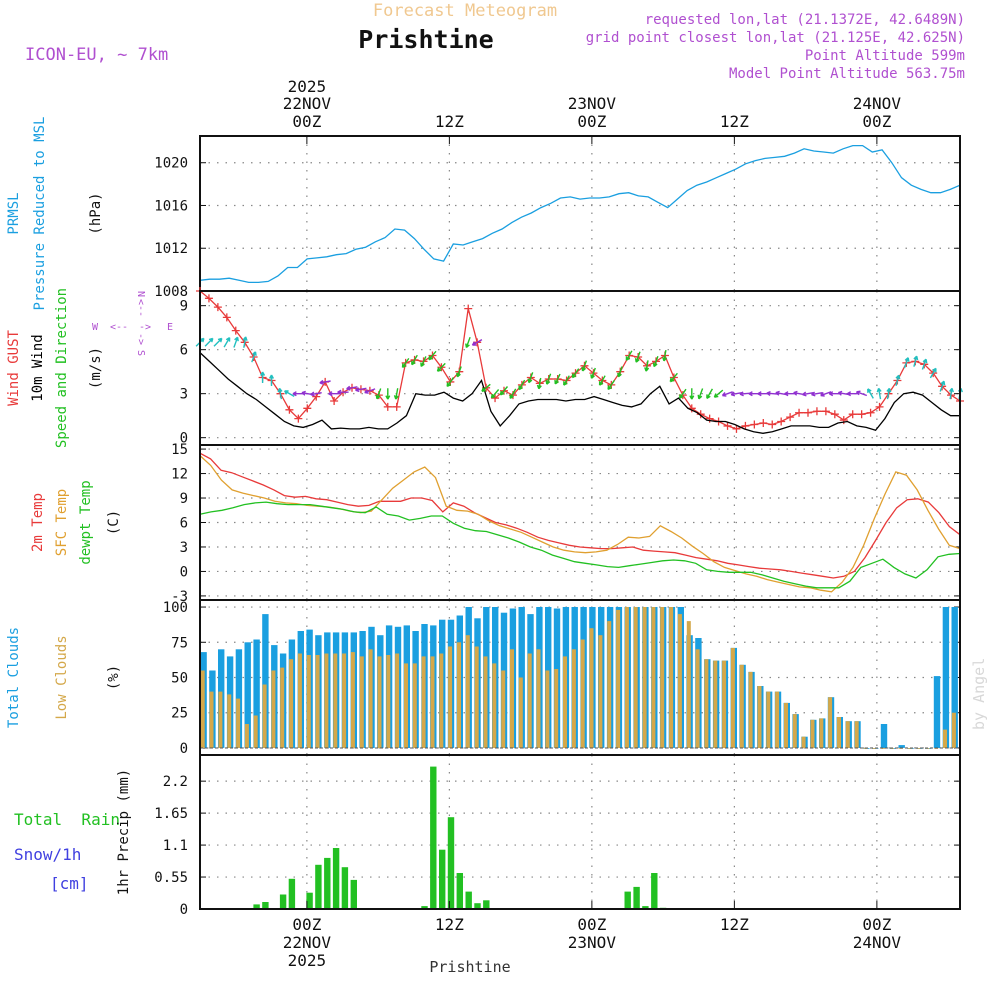  What do you see at coordinates (591, 121) in the screenshot?
I see `x-tick-label-top-time: 00Z` at bounding box center [591, 121].